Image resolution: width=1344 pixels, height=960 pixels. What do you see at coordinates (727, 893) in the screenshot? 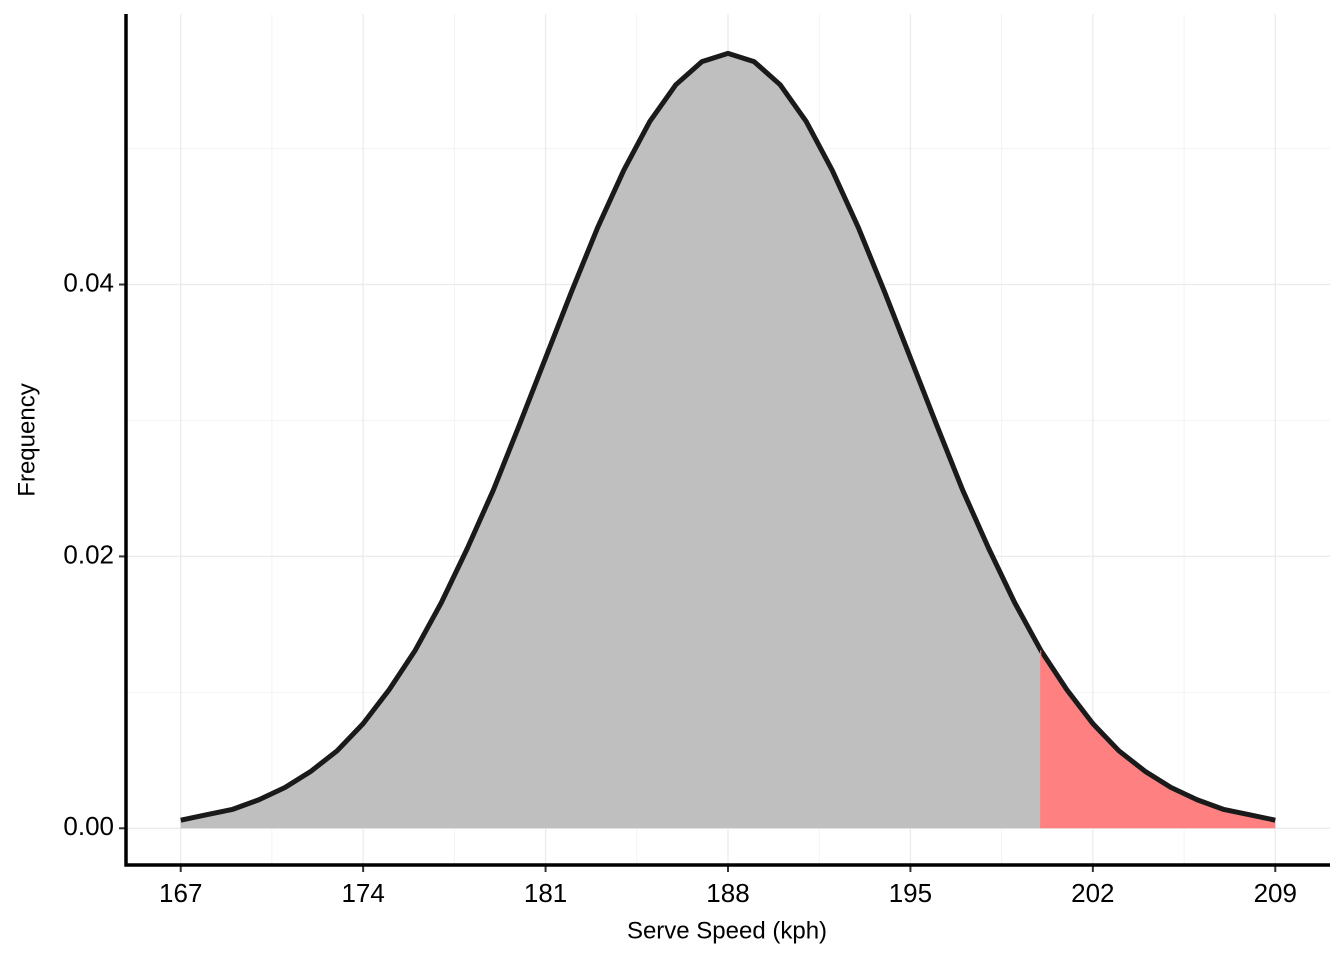
I see `x-tick-label: 188` at bounding box center [727, 893].